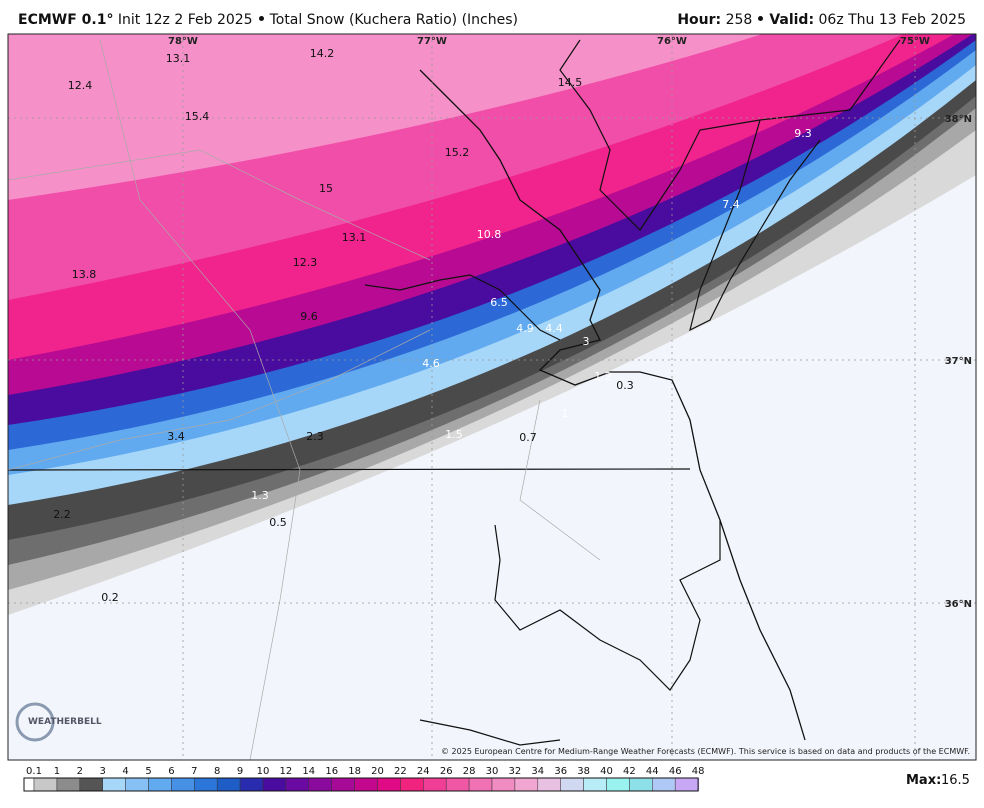  Describe the element at coordinates (537, 771) in the screenshot. I see `colorbar-label: 34` at that location.